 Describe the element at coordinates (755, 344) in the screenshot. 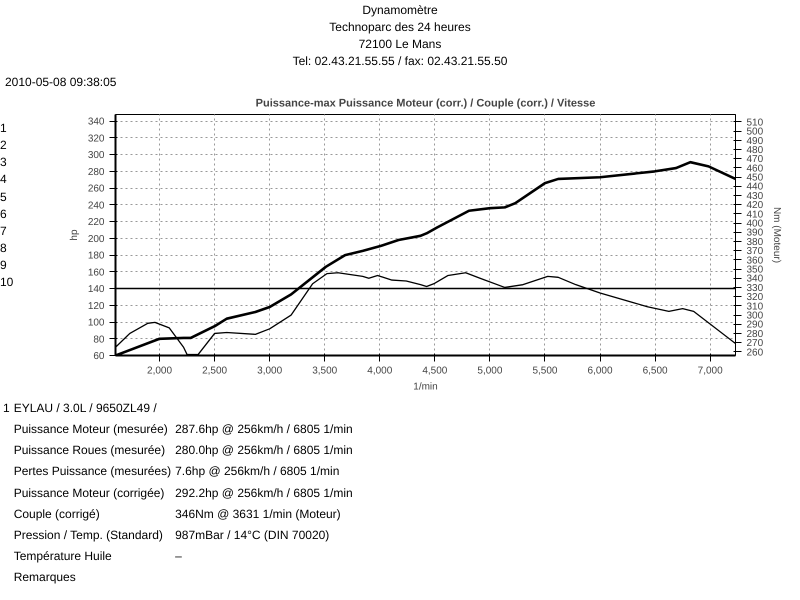

I see `y2-tick-label: 270` at that location.